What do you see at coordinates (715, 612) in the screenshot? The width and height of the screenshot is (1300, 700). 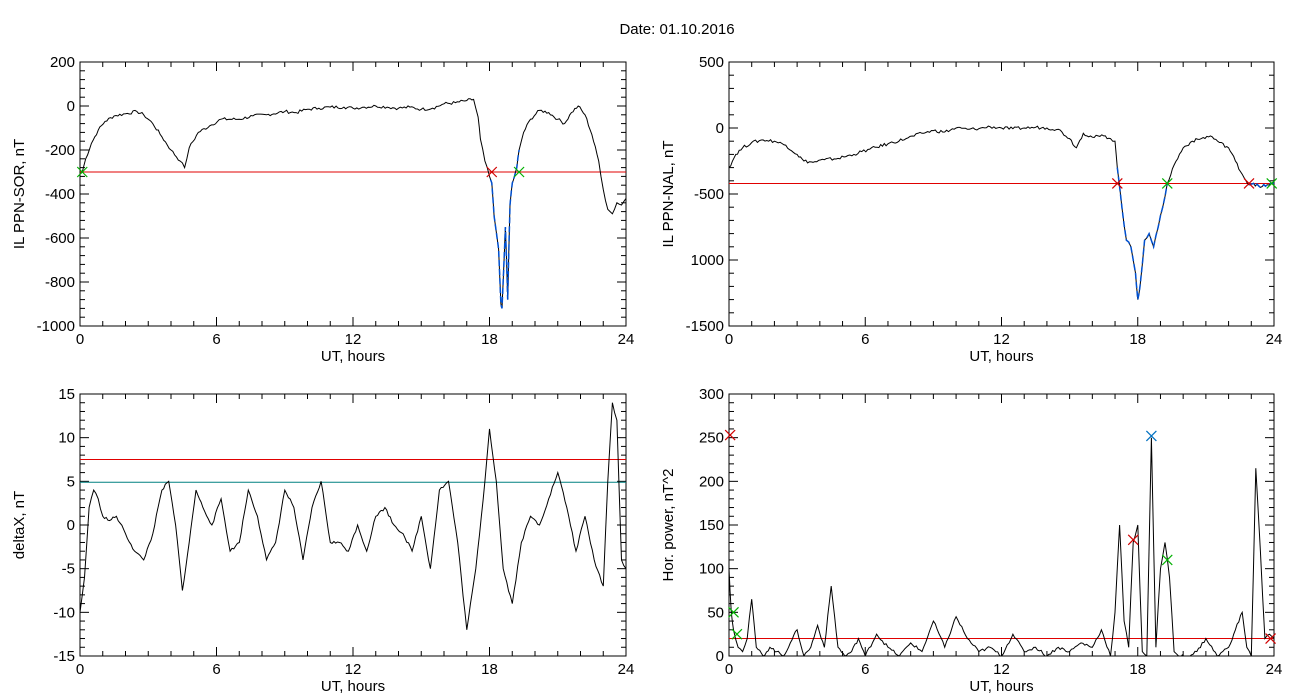 I see `y-tick-label: 50` at bounding box center [715, 612].